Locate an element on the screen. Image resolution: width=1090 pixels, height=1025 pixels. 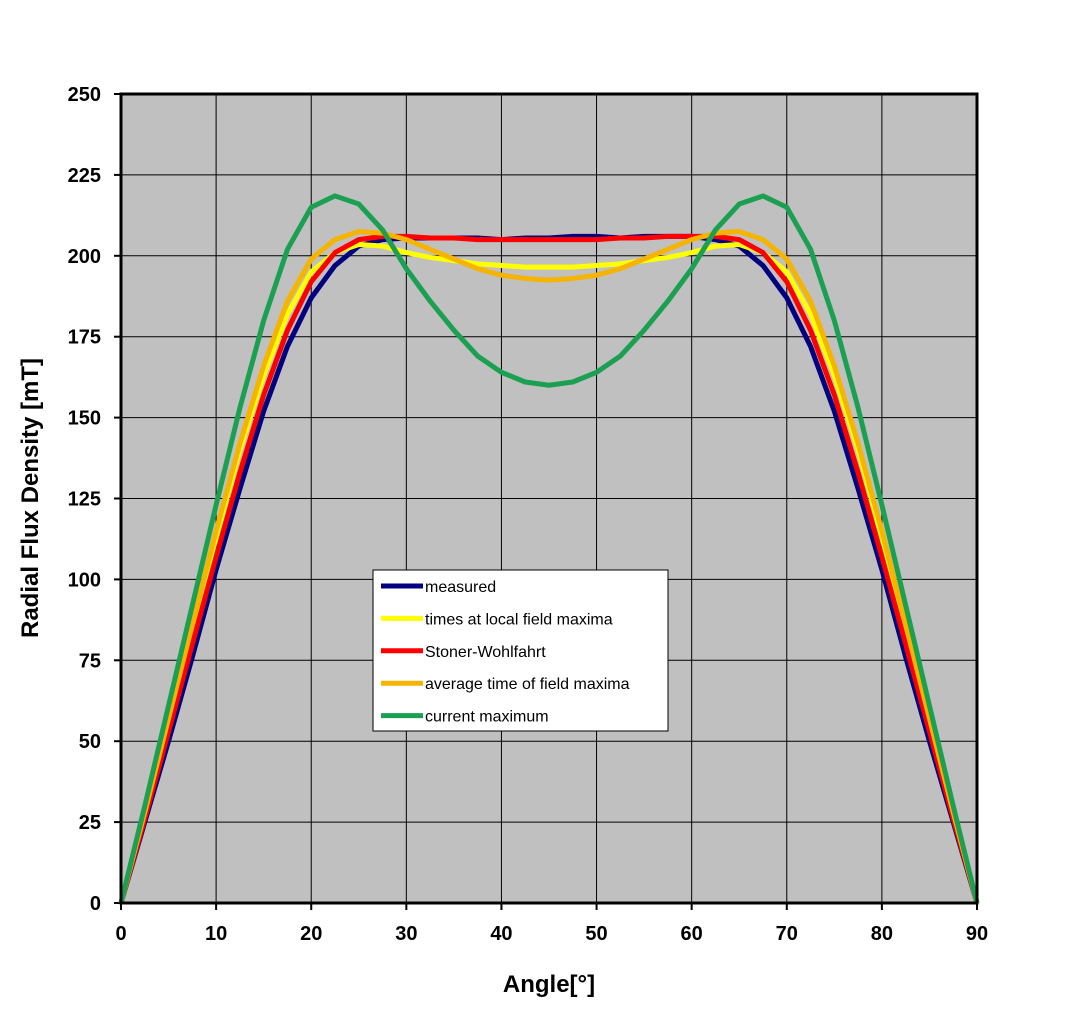
y-axis-label: Radial Flux Density [mT] is located at coordinates (30, 498).